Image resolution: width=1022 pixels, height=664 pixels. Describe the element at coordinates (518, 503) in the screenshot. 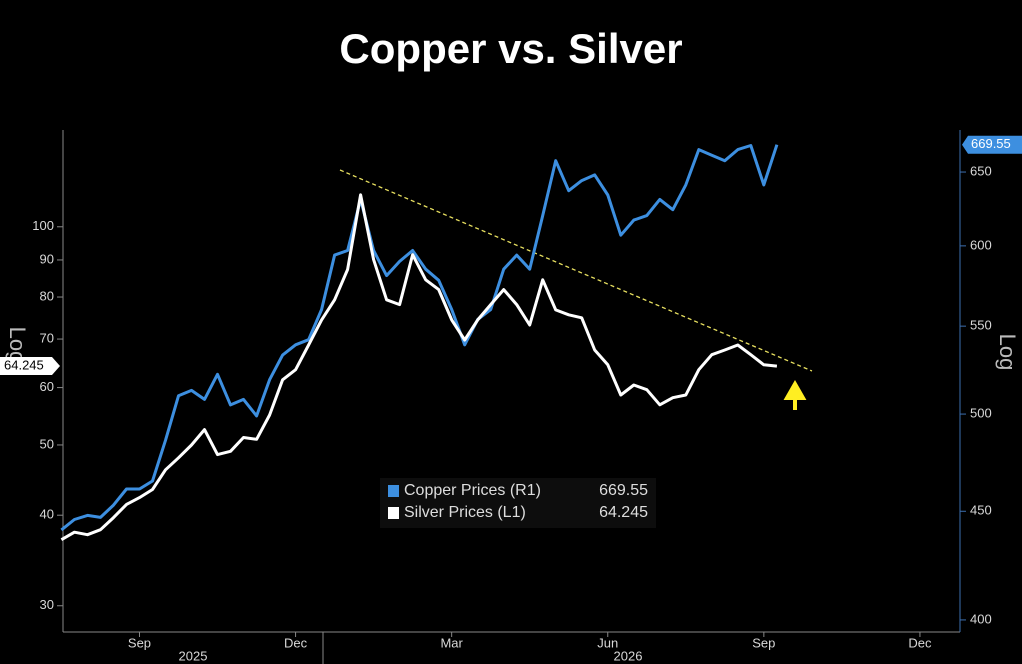

I see `legend` at that location.